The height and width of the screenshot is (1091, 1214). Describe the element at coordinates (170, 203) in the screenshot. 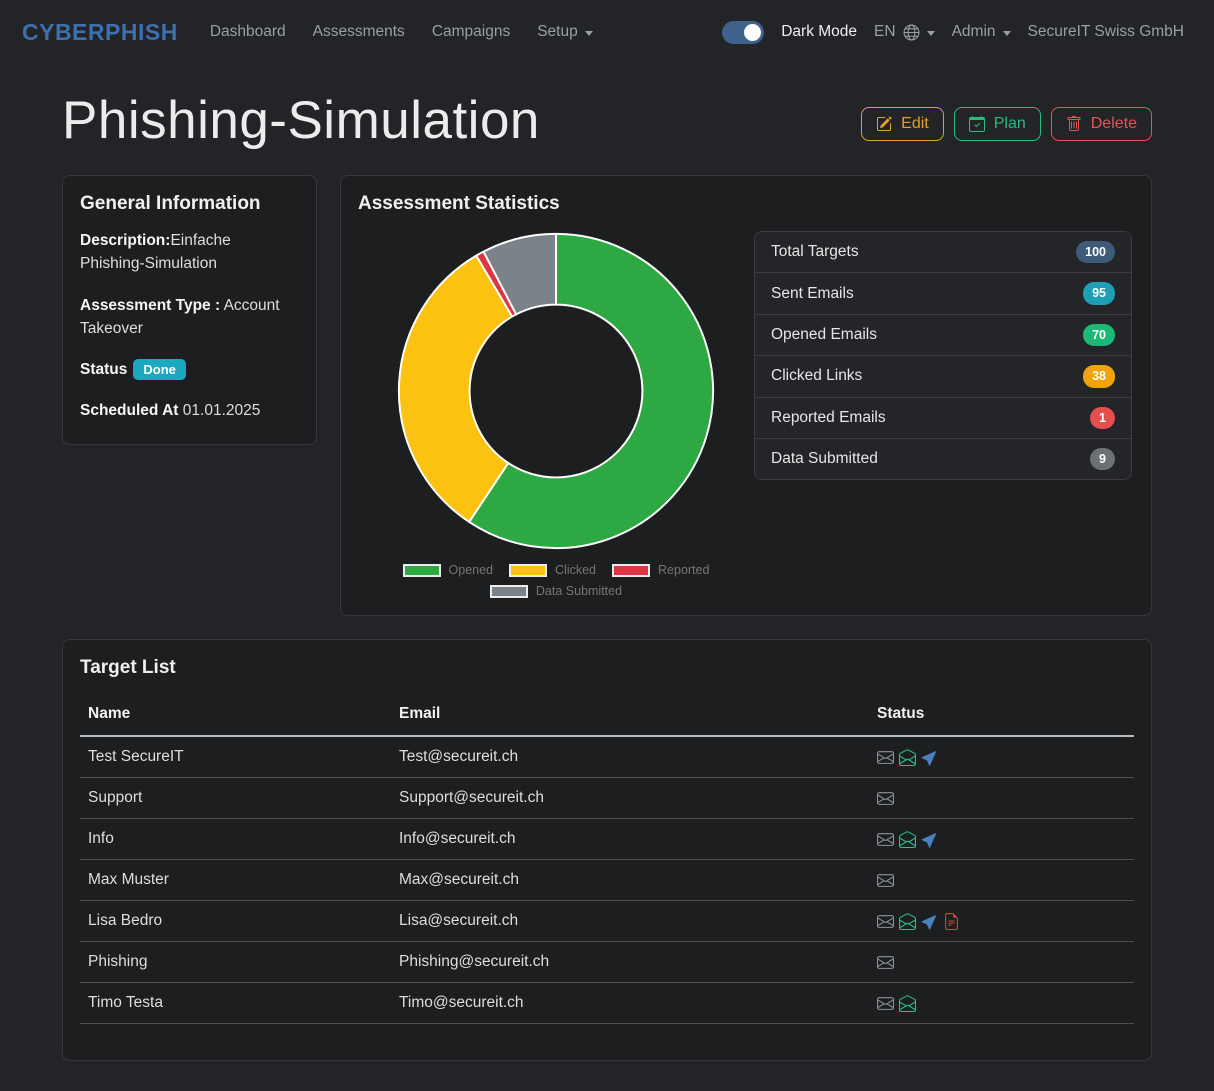

I see `general-info-title: General Information` at that location.